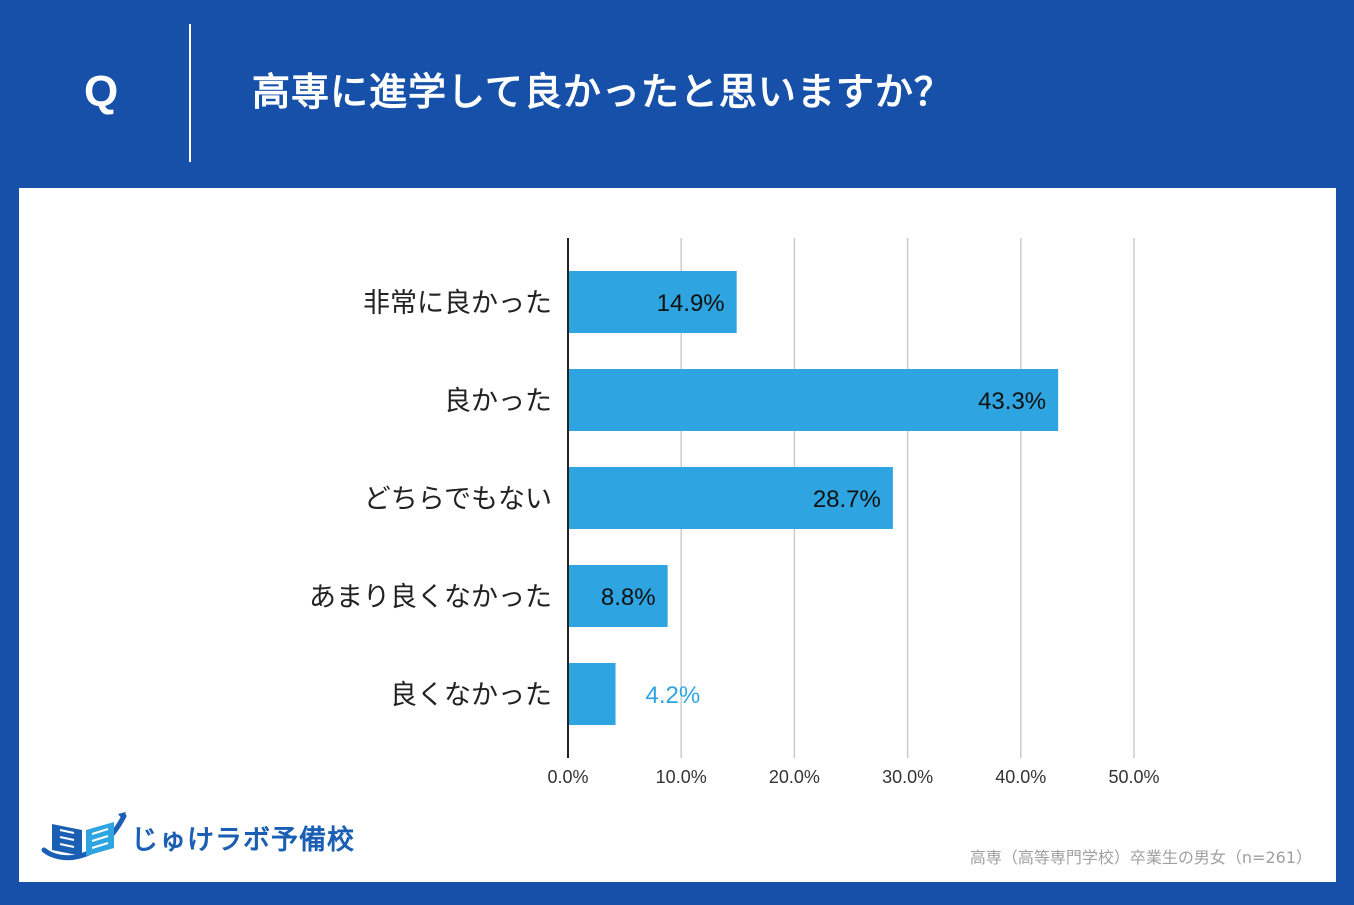 The width and height of the screenshot is (1354, 905). What do you see at coordinates (243, 840) in the screenshot?
I see `logo-text: じゅけラボ予備校` at bounding box center [243, 840].